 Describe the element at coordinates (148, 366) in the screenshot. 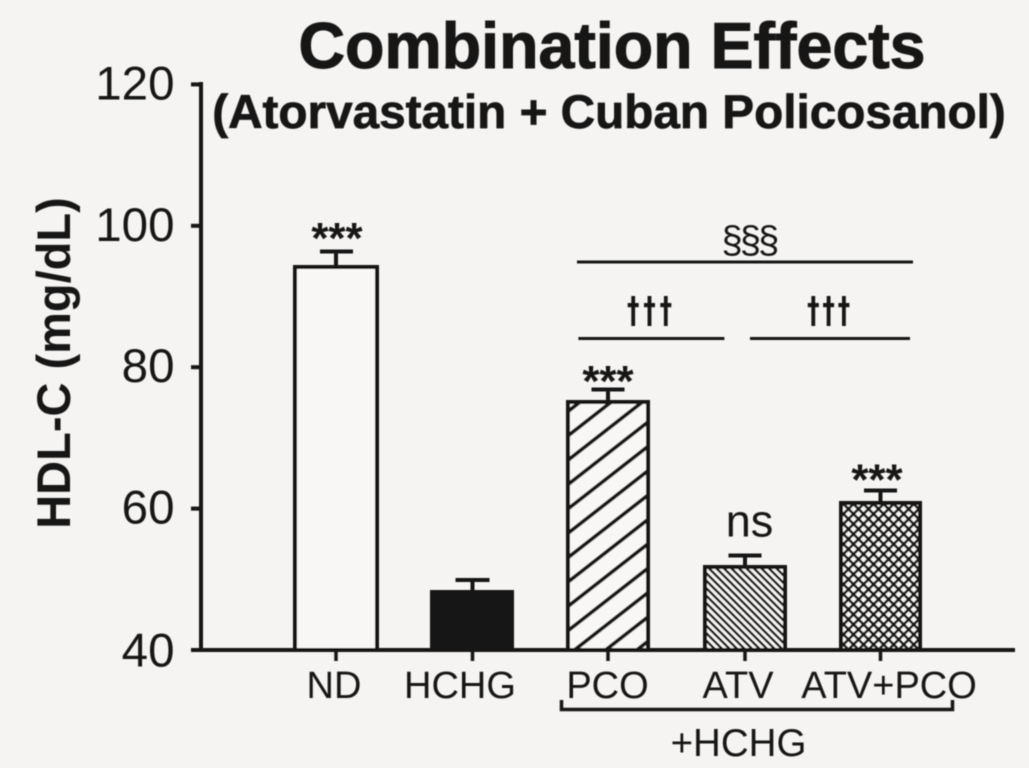

I see `svg-text: 80` at that location.